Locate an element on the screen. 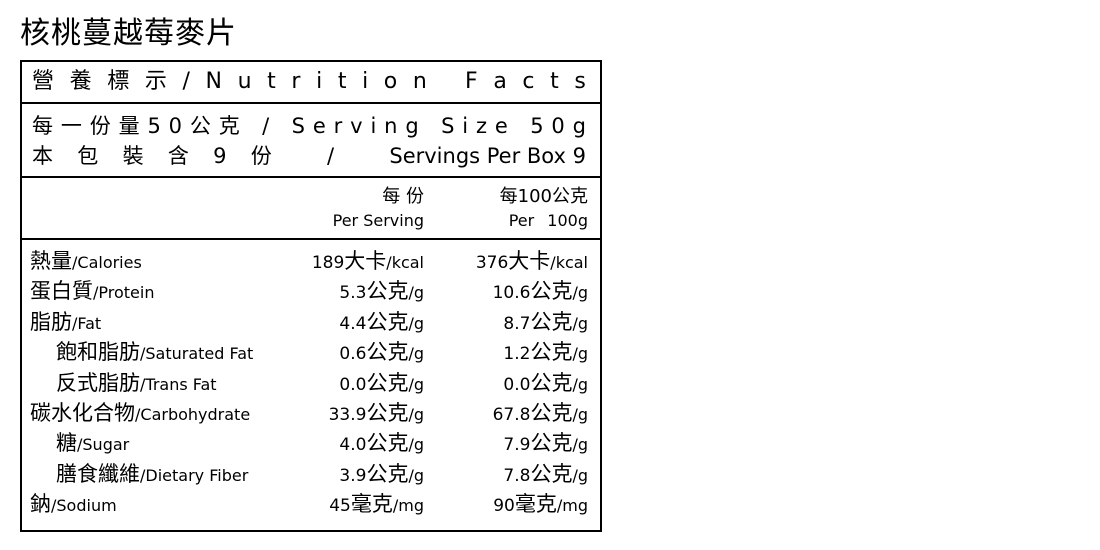 This screenshot has height=550, width=1100. per-100g-value: 90毫克/mg is located at coordinates (540, 505).